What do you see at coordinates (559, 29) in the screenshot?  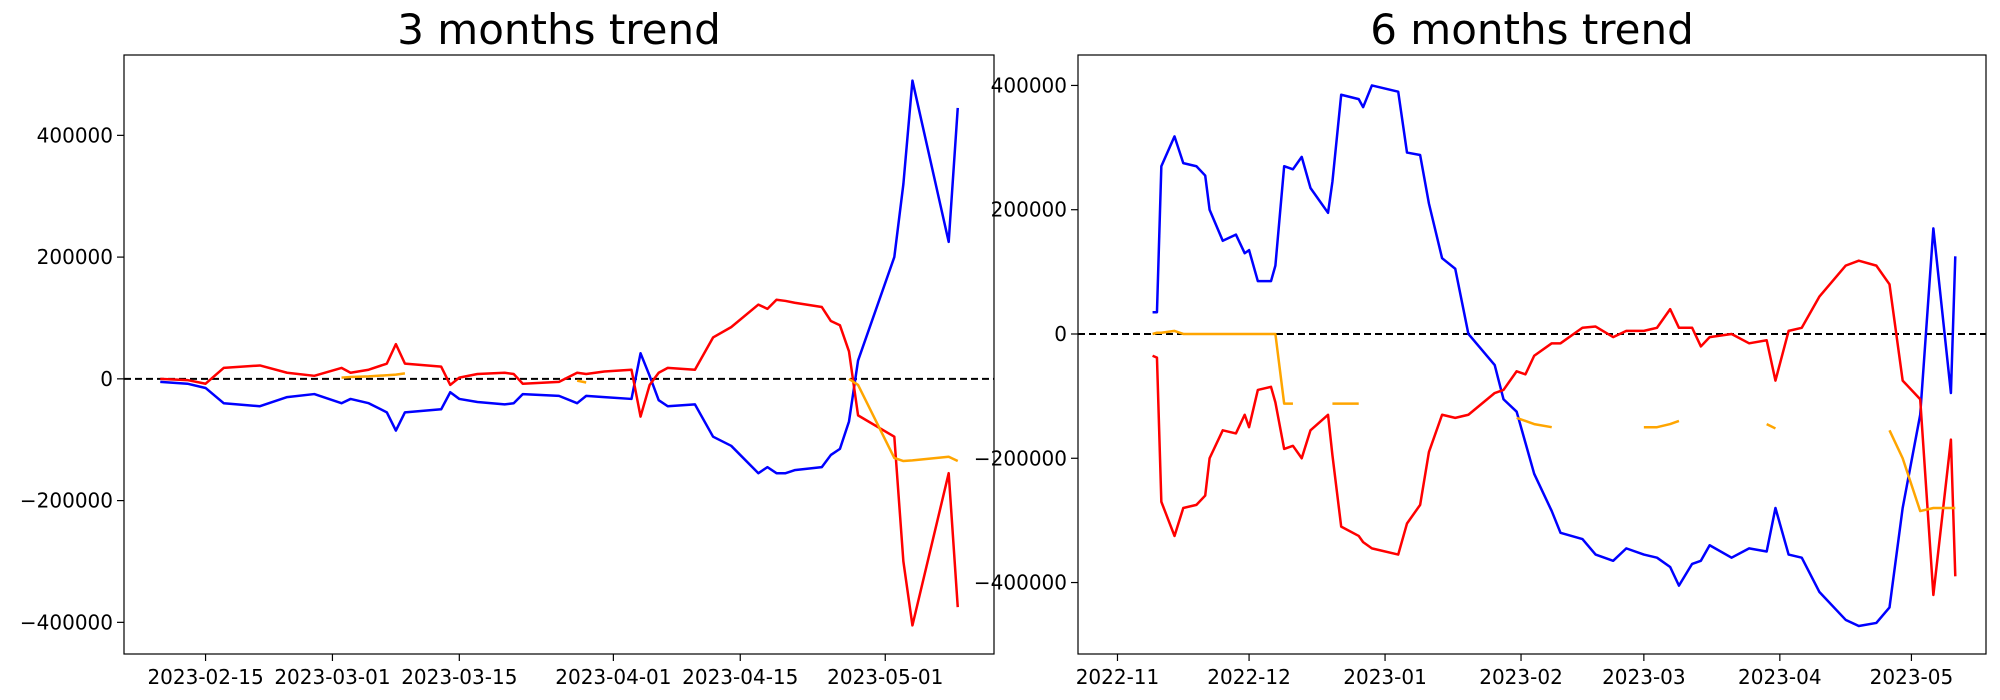 I see `chart-title: 3 months trend` at bounding box center [559, 29].